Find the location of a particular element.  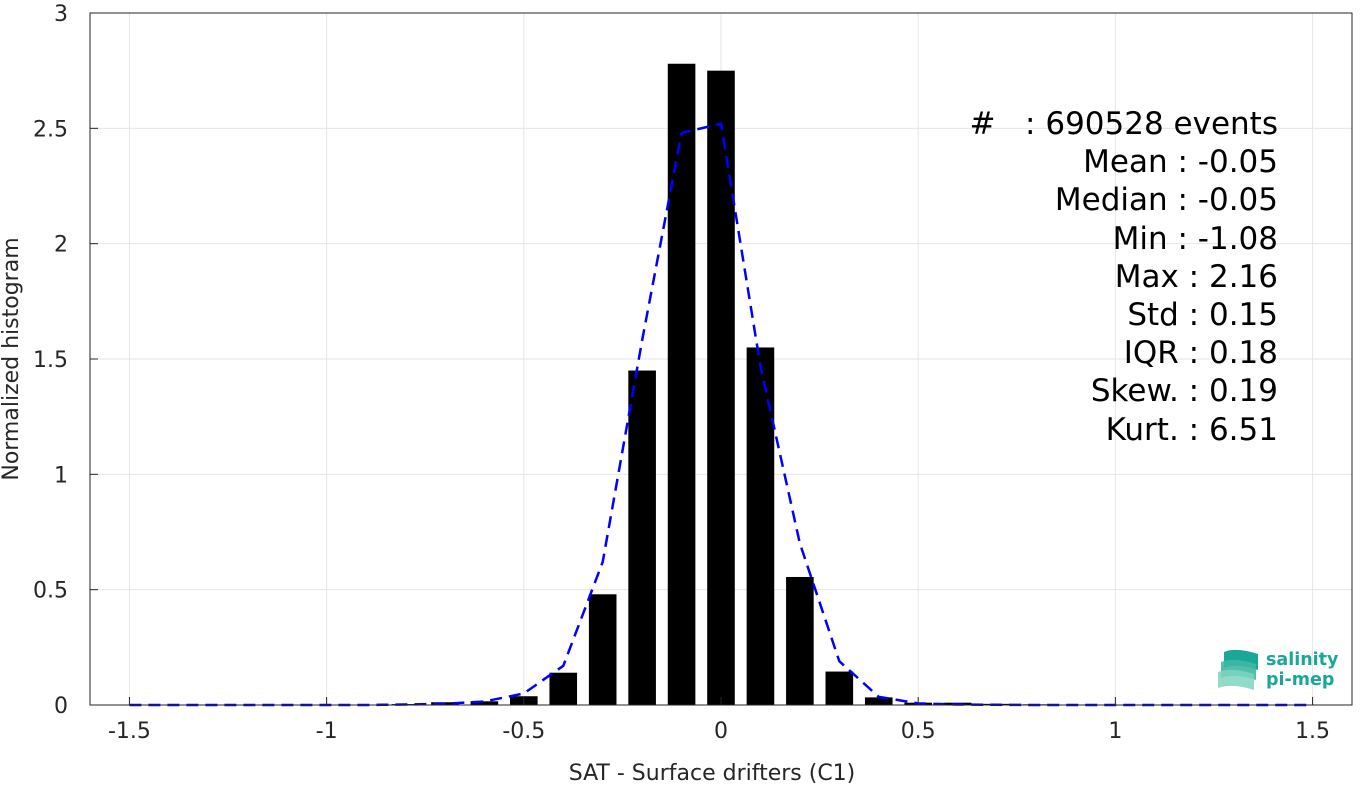

y-tick-label: 0.5 is located at coordinates (50, 591).